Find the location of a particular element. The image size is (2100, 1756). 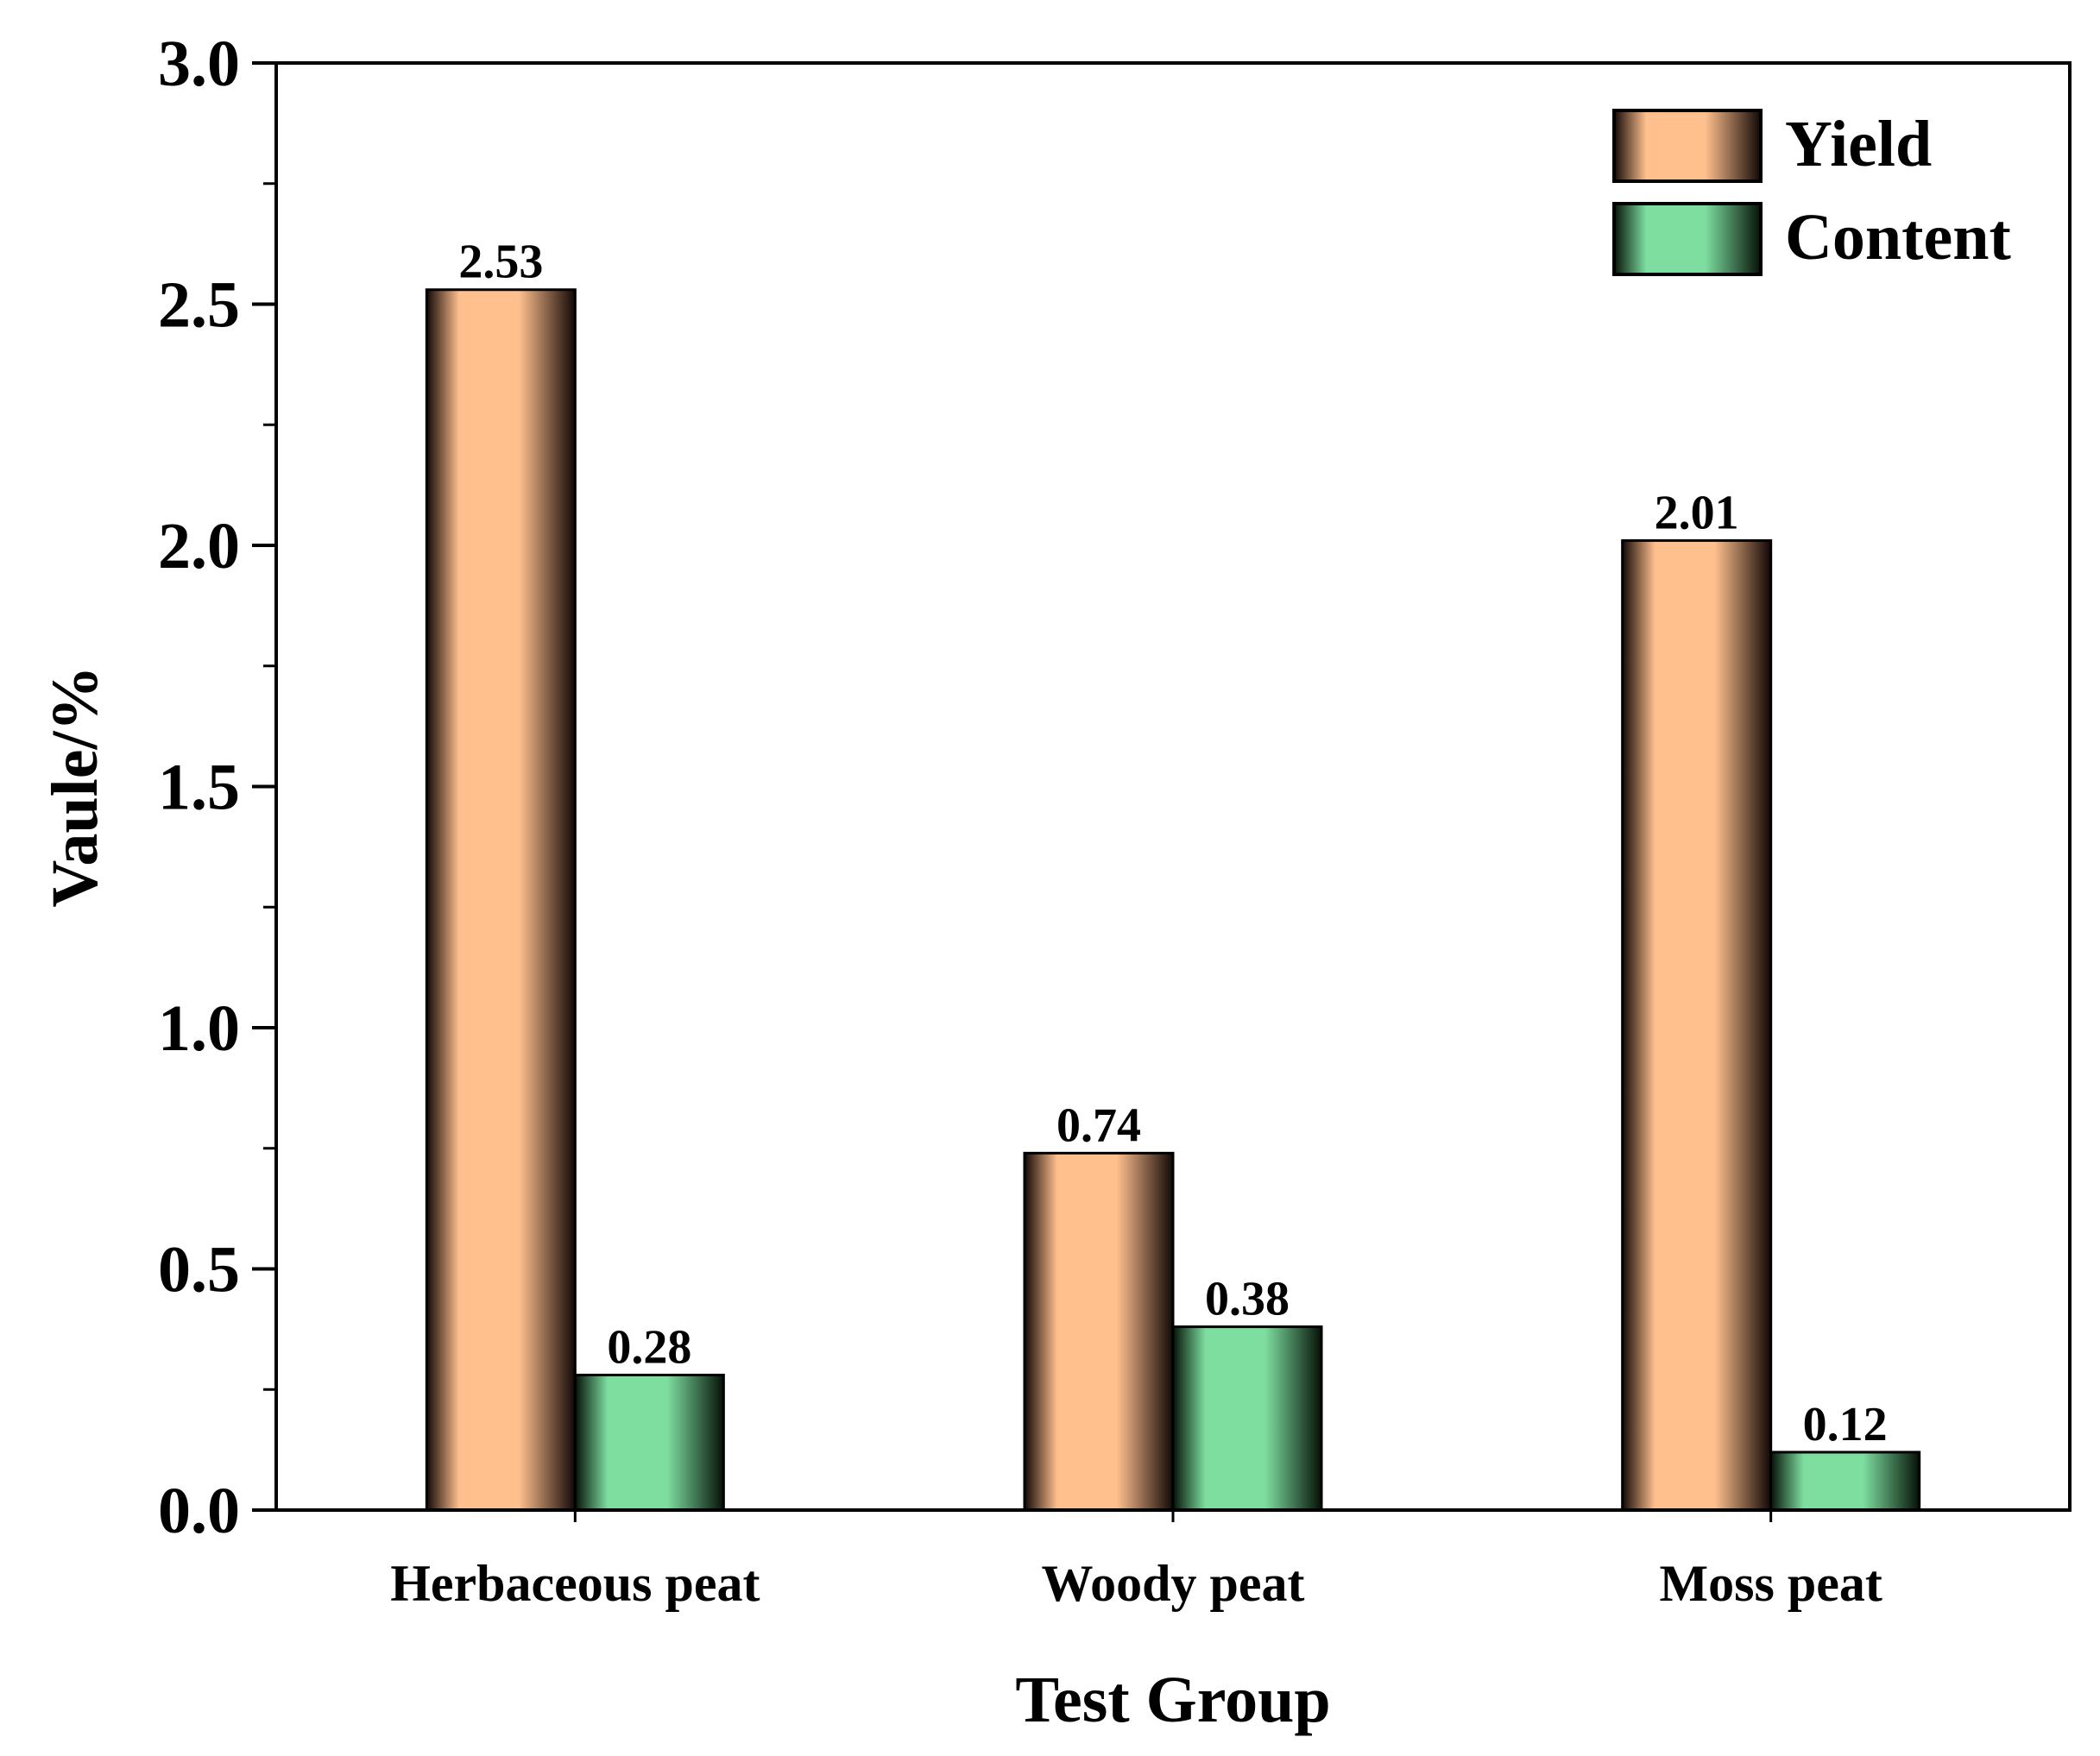

legend-label-content: Content is located at coordinates (1898, 238).